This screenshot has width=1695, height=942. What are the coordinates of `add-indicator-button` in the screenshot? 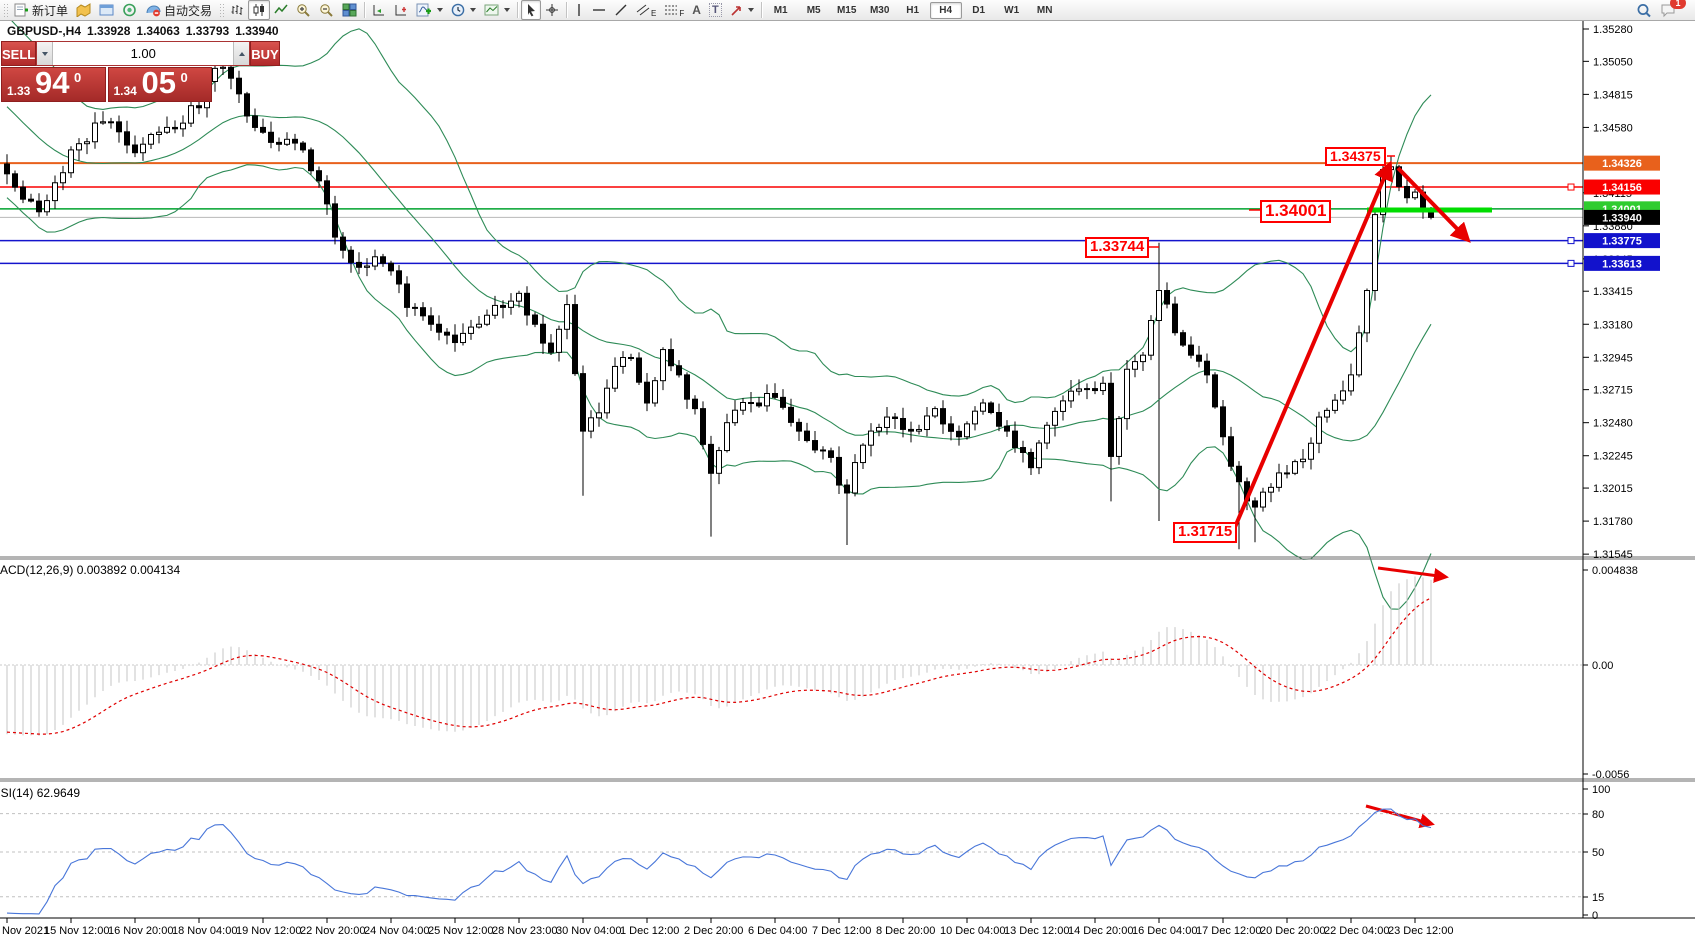 It's located at (429, 10).